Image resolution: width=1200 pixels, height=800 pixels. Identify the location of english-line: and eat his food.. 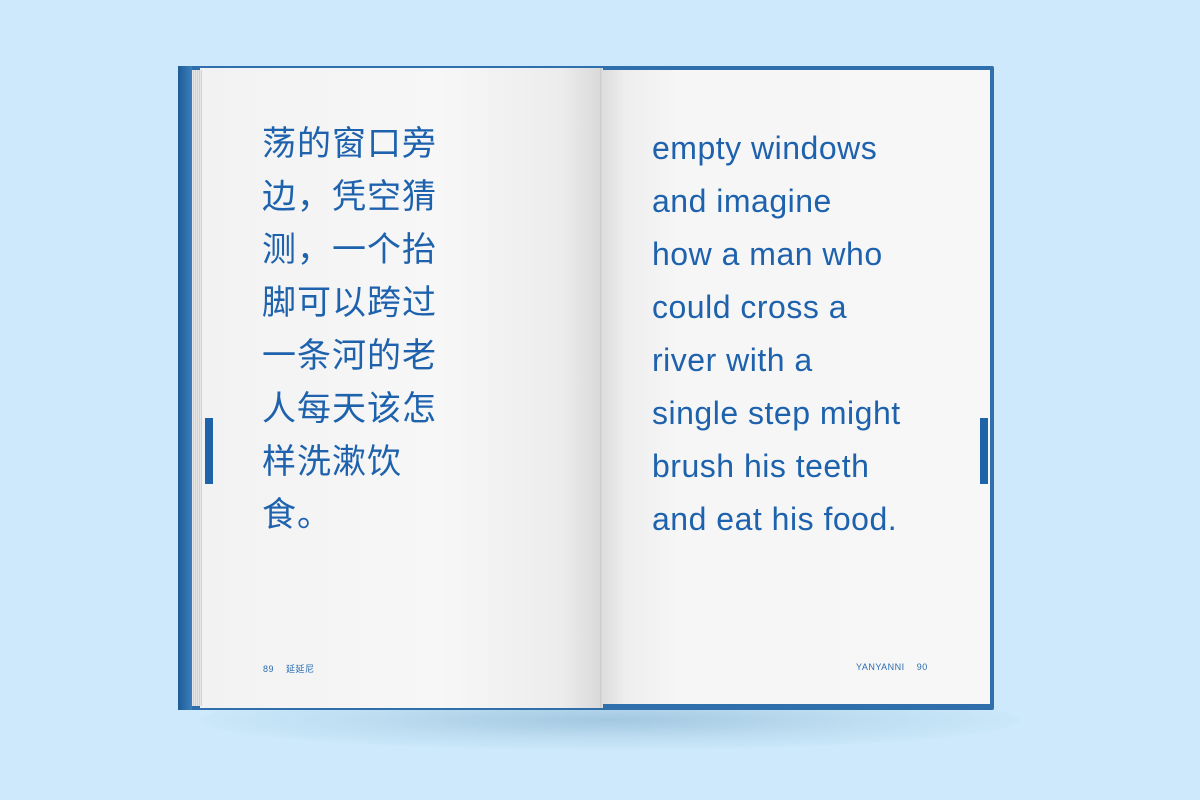
(775, 519).